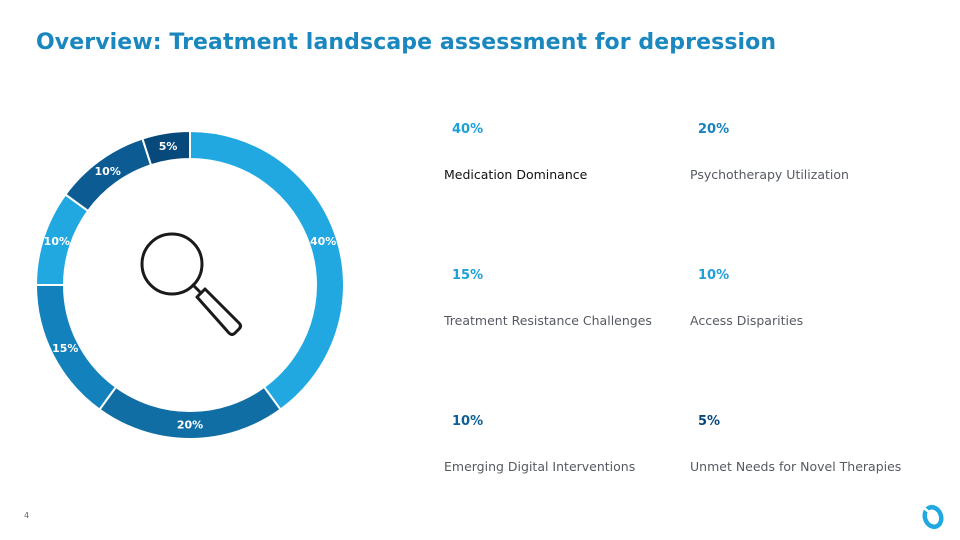  Describe the element at coordinates (548, 320) in the screenshot. I see `stat-label: Treatment Resistance Challenges` at that location.